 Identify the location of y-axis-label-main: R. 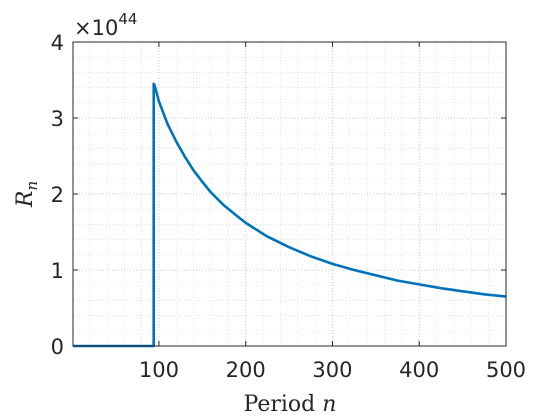
(25, 200).